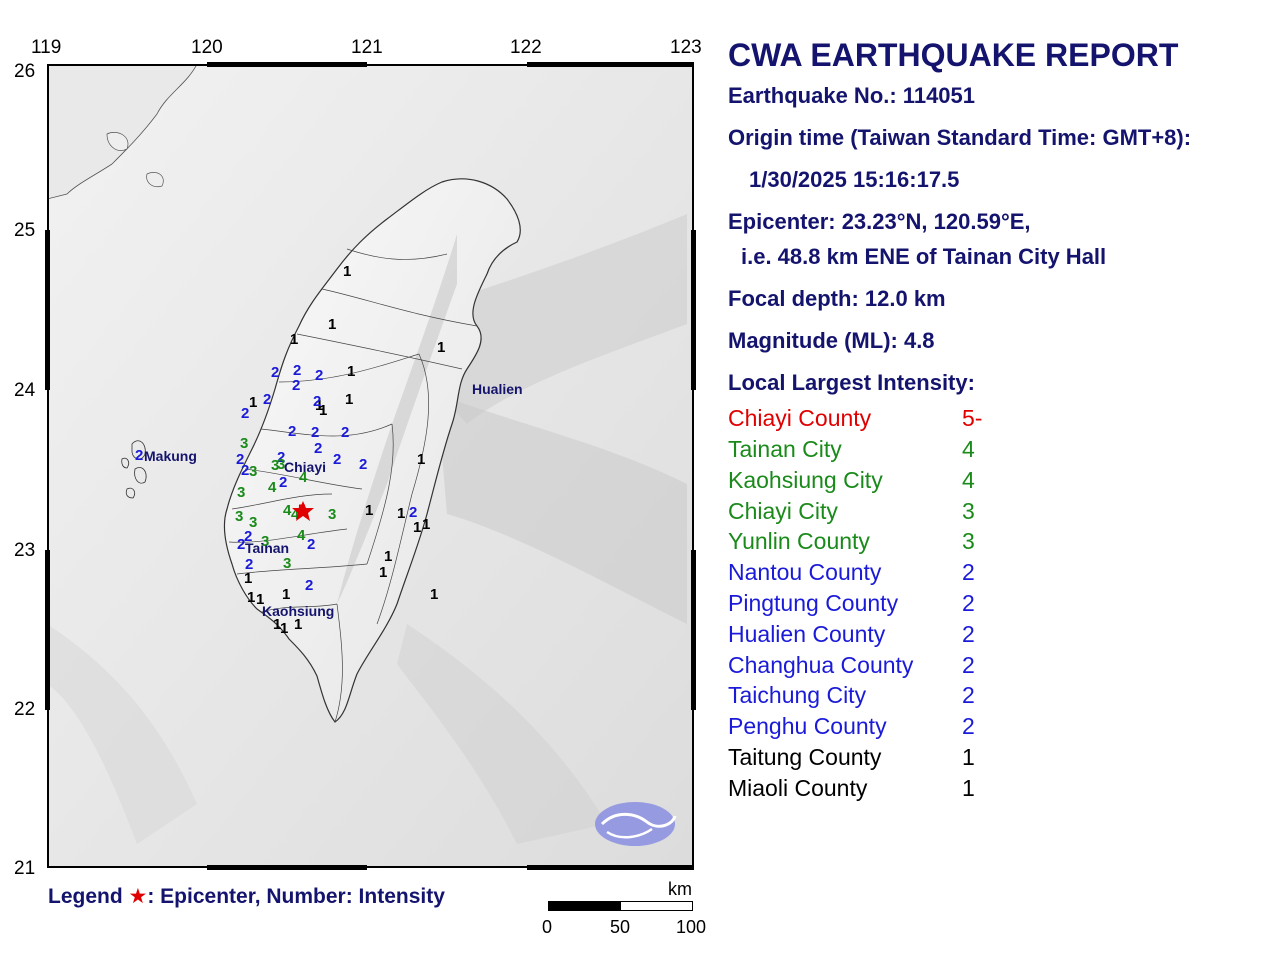  I want to click on intensity-value: 2, so click(968, 634).